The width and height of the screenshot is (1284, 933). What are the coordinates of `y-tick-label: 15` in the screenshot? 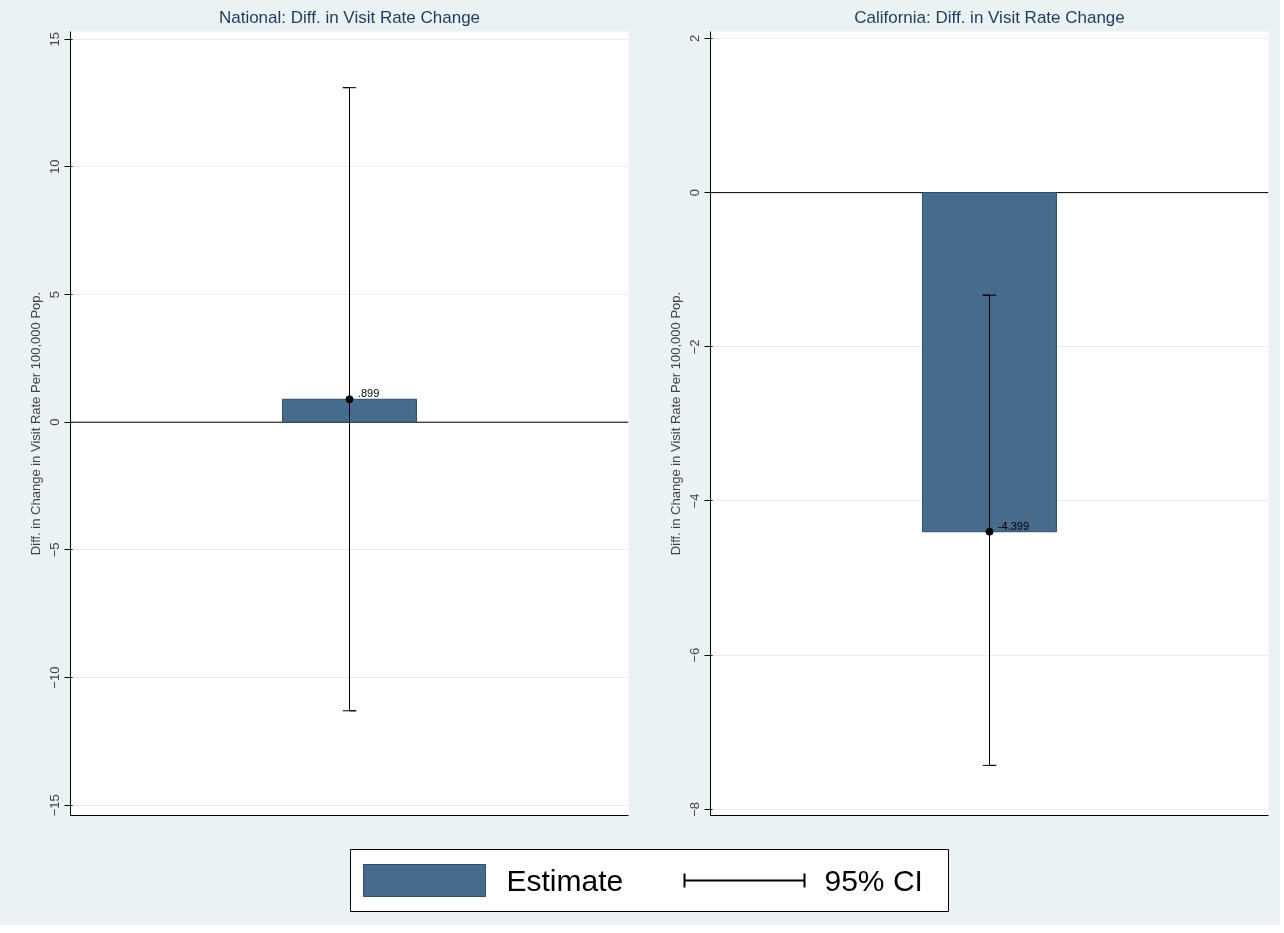 It's located at (55, 39).